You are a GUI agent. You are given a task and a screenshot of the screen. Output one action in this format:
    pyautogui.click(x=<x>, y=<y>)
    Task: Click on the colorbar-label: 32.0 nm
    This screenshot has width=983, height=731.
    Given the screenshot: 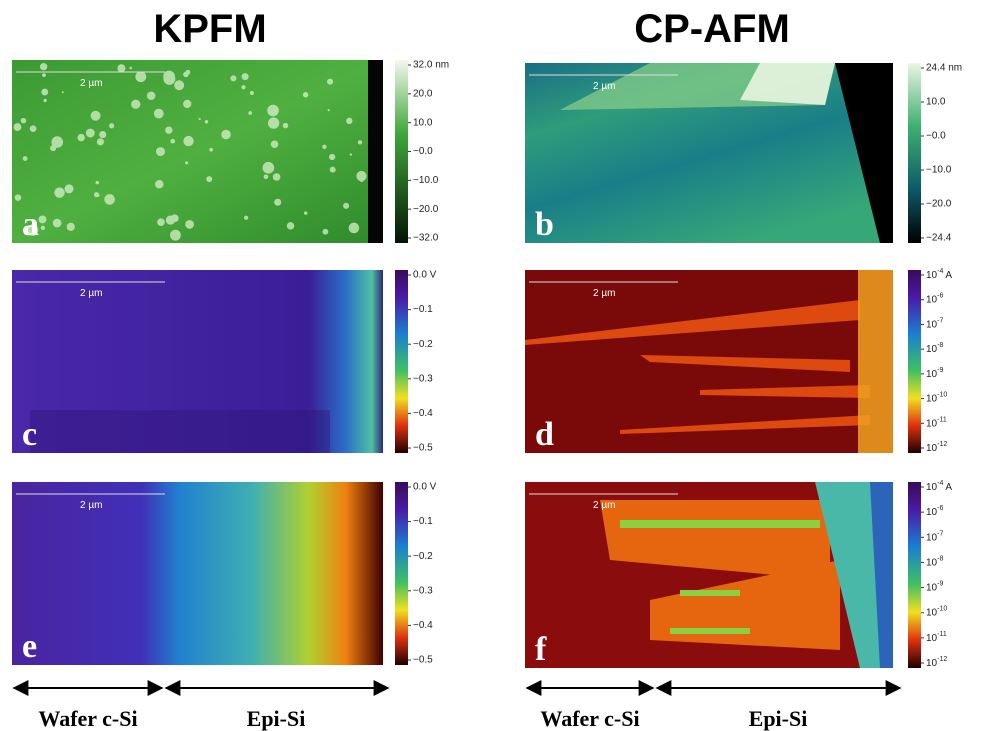 What is the action you would take?
    pyautogui.click(x=431, y=65)
    